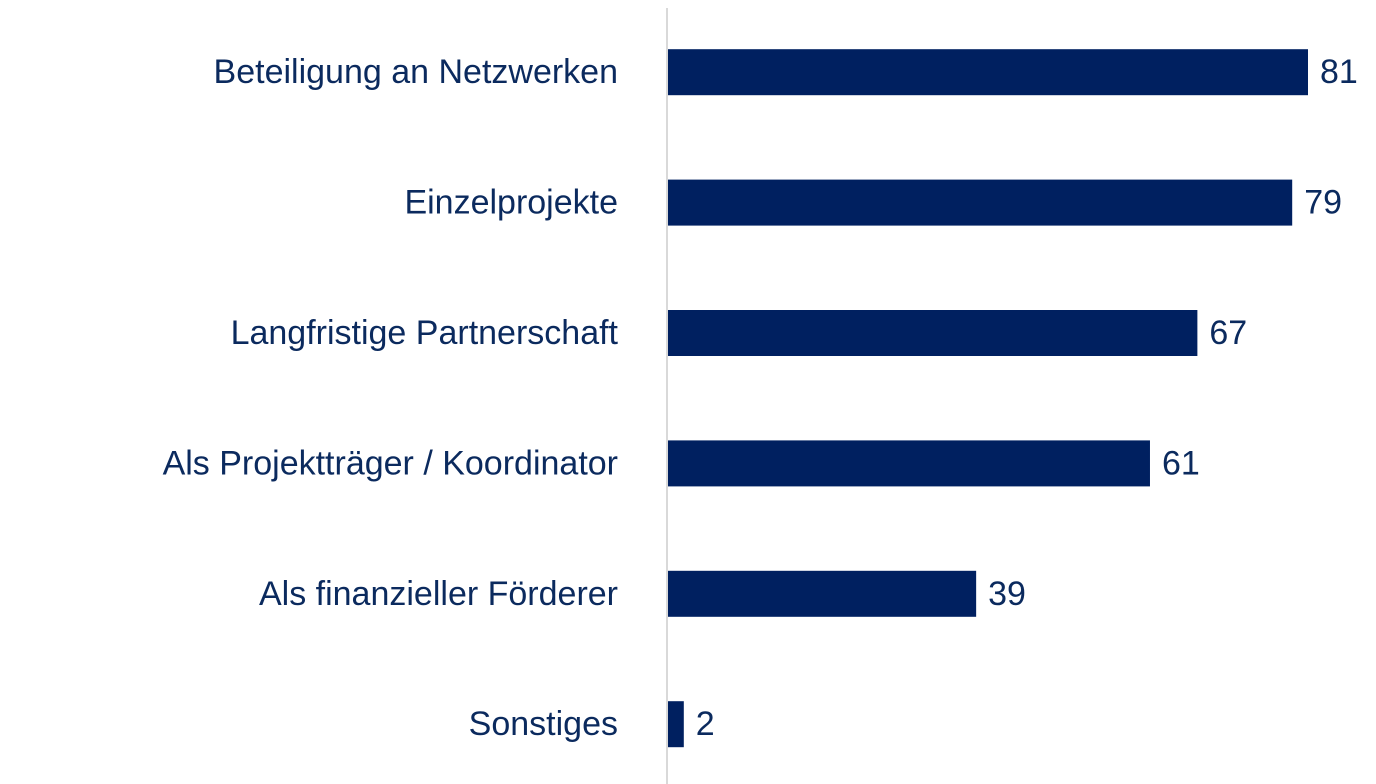  Describe the element at coordinates (1339, 72) in the screenshot. I see `value-label: 81` at that location.